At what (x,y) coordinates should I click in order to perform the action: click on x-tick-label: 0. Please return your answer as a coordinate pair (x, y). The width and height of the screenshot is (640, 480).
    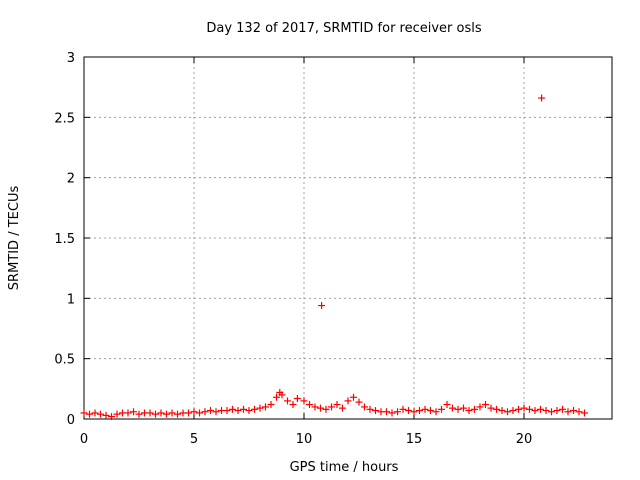
    Looking at the image, I should click on (84, 439).